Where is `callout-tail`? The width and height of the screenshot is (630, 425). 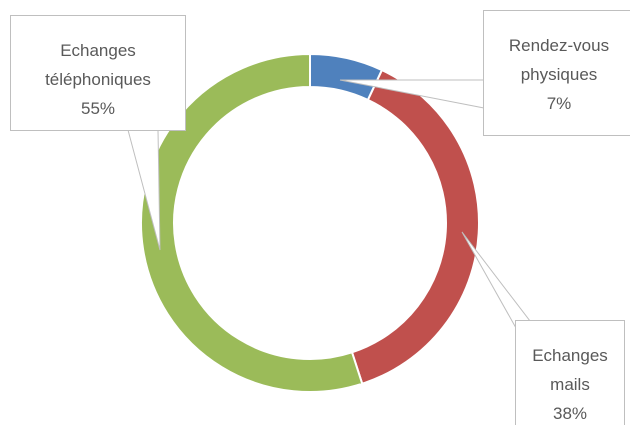 callout-tail is located at coordinates (496, 280).